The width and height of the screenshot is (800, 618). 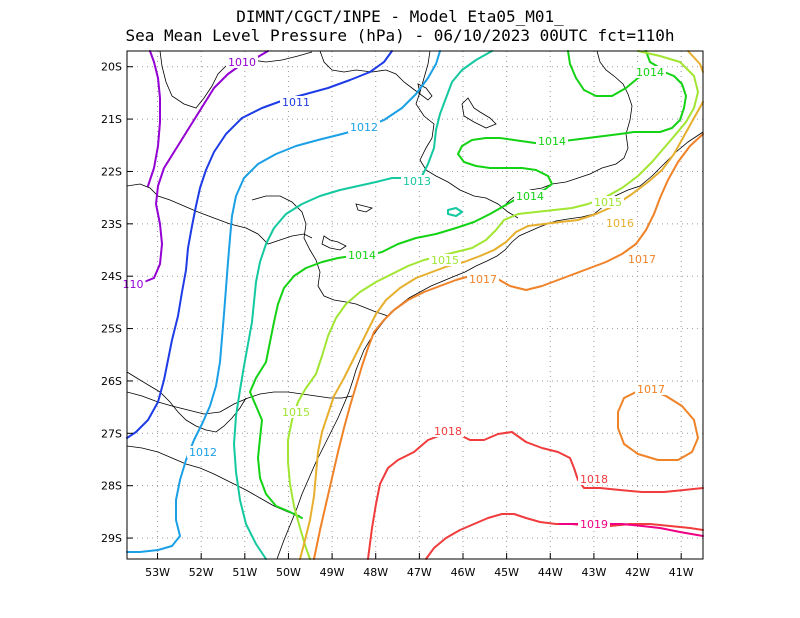 I want to click on lon-tick-label: 50W, so click(x=288, y=572).